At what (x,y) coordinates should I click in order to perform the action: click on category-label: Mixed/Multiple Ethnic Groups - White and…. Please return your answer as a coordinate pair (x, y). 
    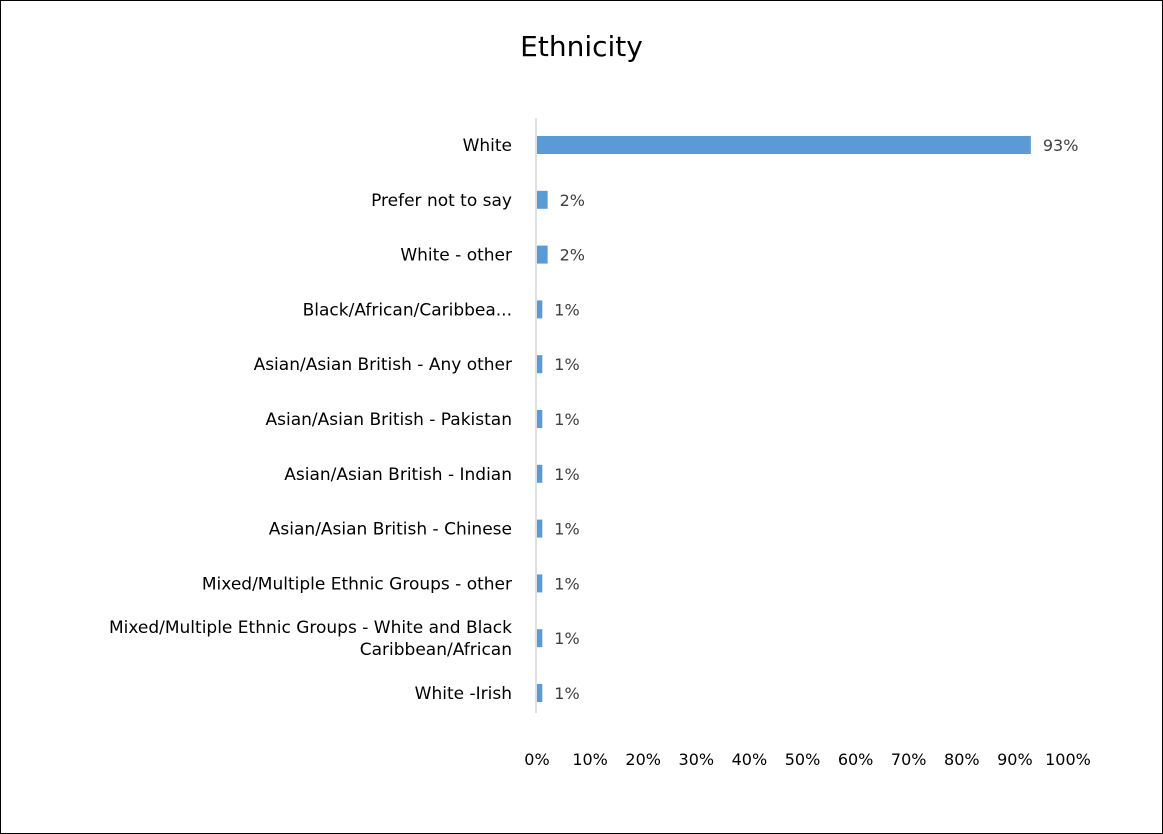
    Looking at the image, I should click on (310, 628).